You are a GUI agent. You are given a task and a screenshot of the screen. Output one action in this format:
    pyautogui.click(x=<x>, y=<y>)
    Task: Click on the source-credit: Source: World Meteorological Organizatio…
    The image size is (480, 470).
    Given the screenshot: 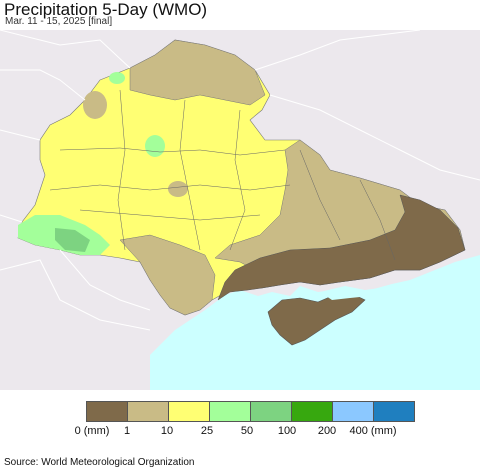 What is the action you would take?
    pyautogui.click(x=99, y=462)
    